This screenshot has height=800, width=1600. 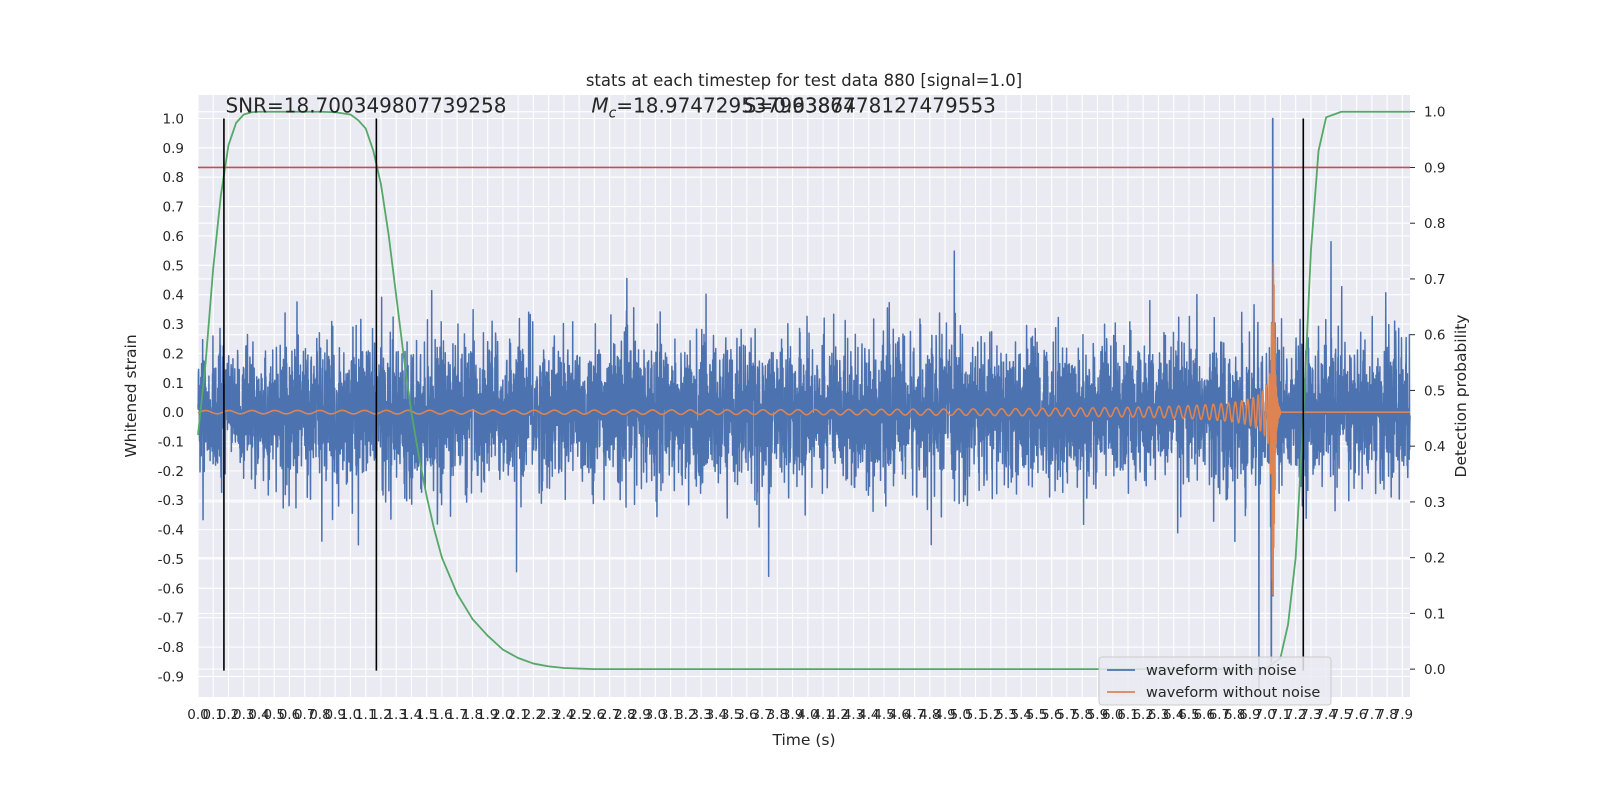 I want to click on x-tick-label: 6.3, so click(x=1158, y=715).